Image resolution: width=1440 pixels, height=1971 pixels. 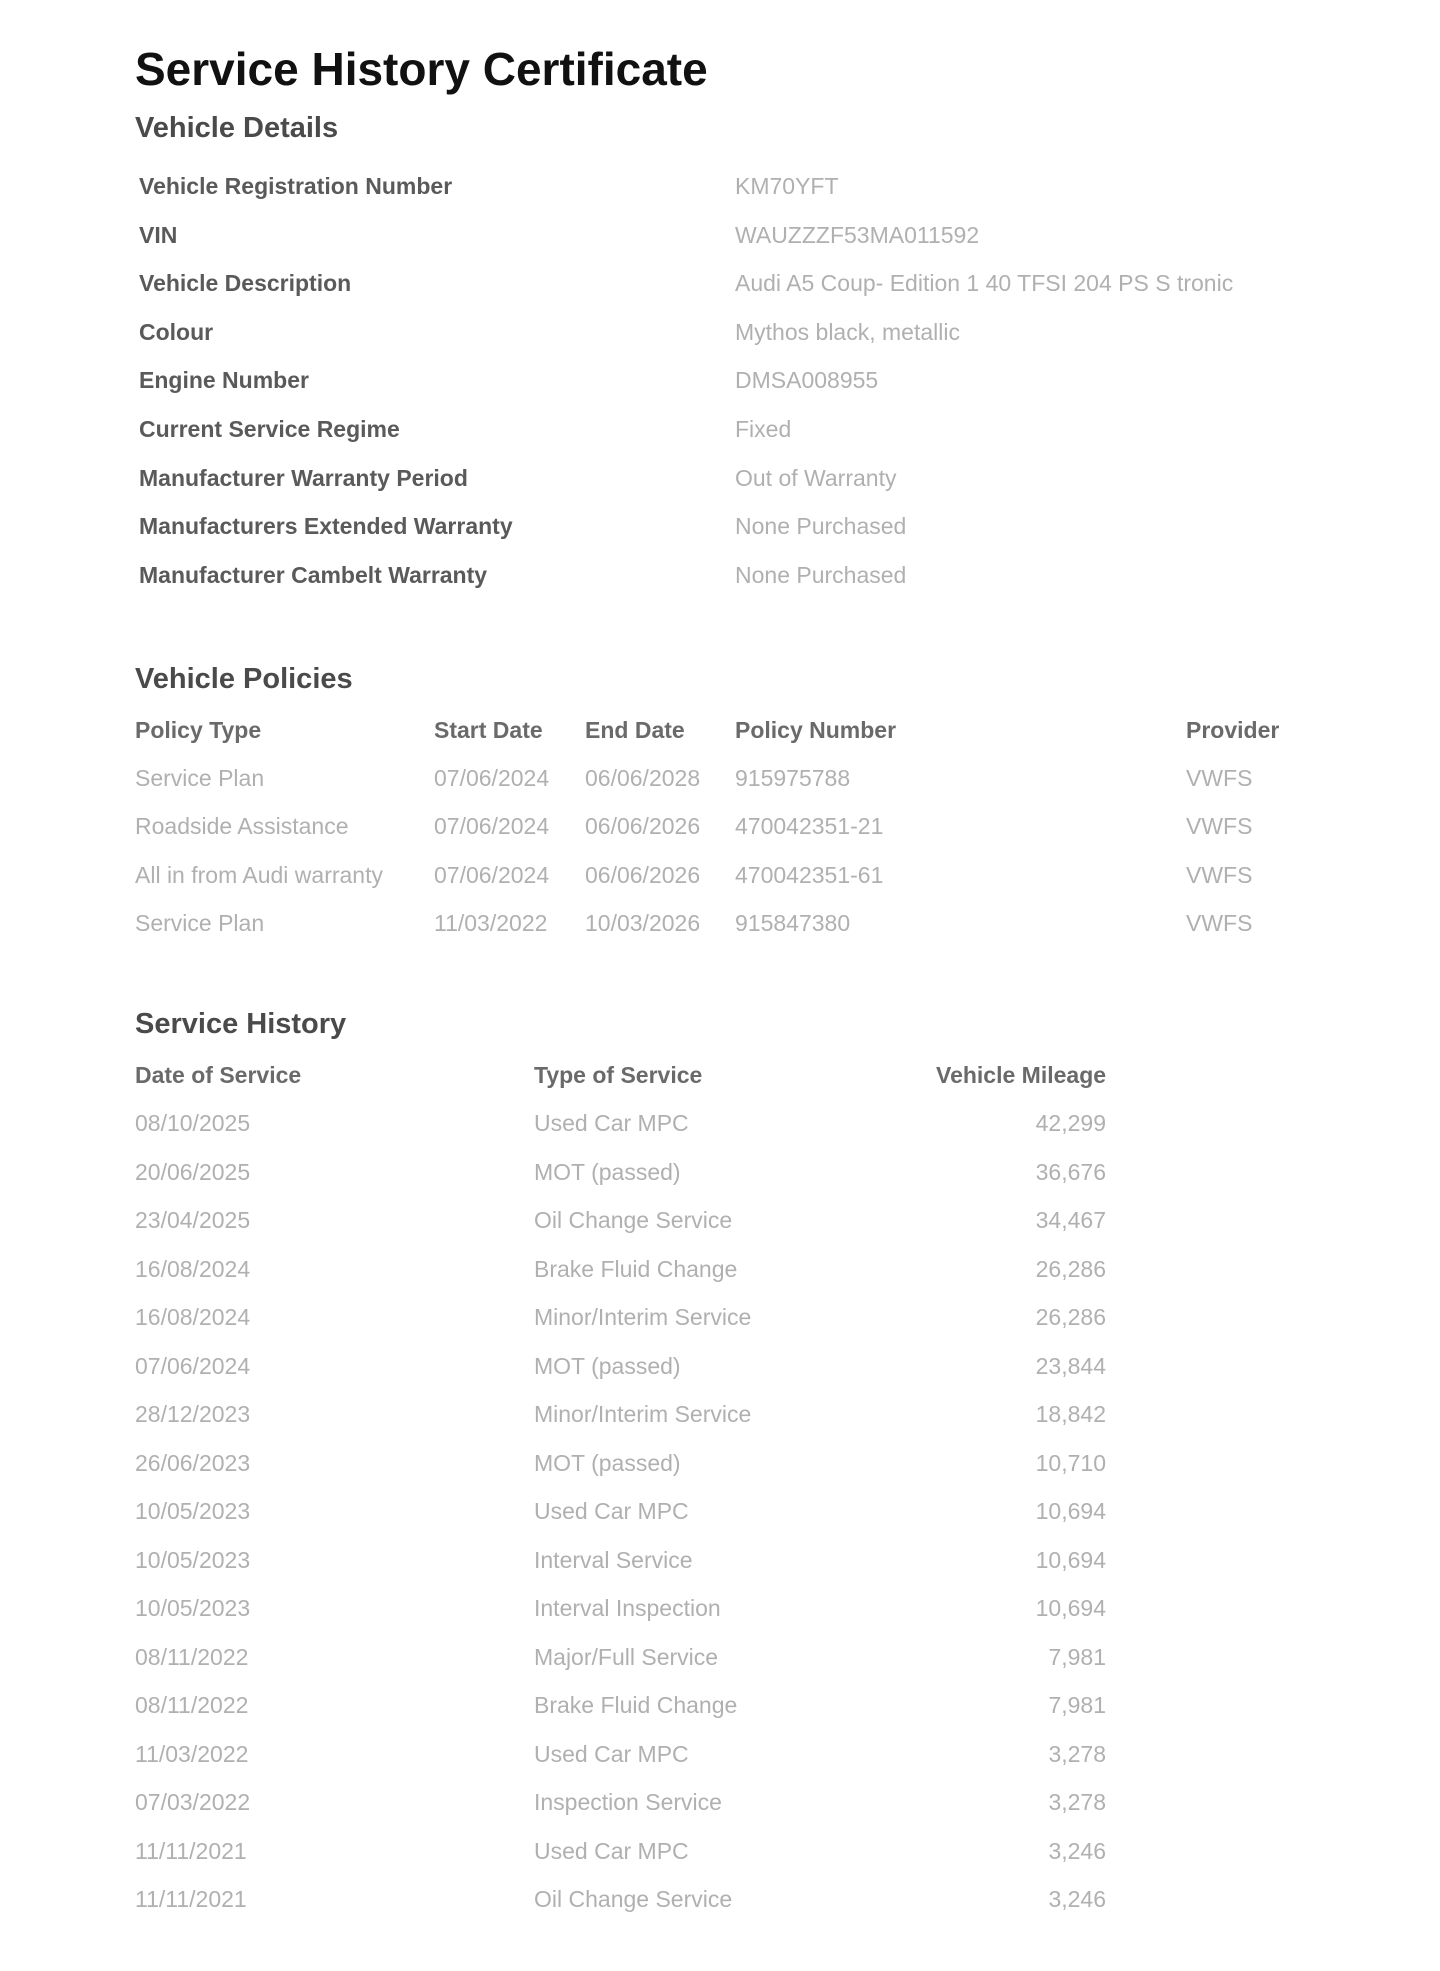 What do you see at coordinates (244, 679) in the screenshot?
I see `vehicle-policies-heading: Vehicle Policies` at bounding box center [244, 679].